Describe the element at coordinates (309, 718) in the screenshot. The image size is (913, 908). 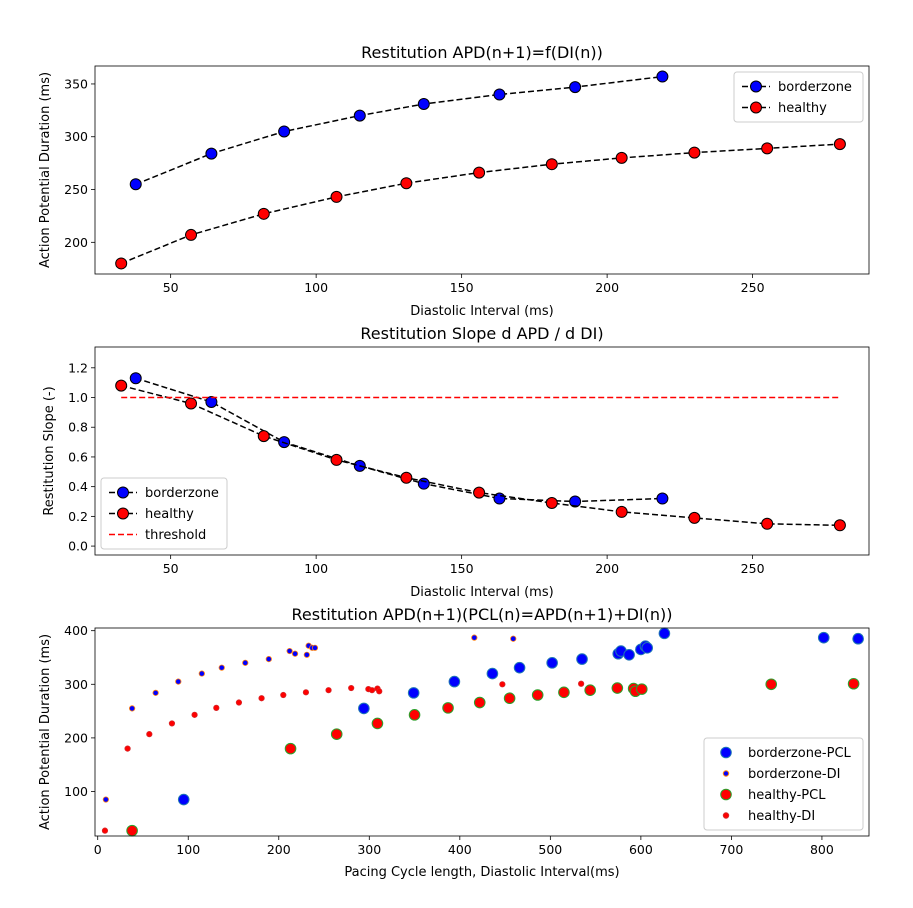
I see `series-borderzone-DI` at that location.